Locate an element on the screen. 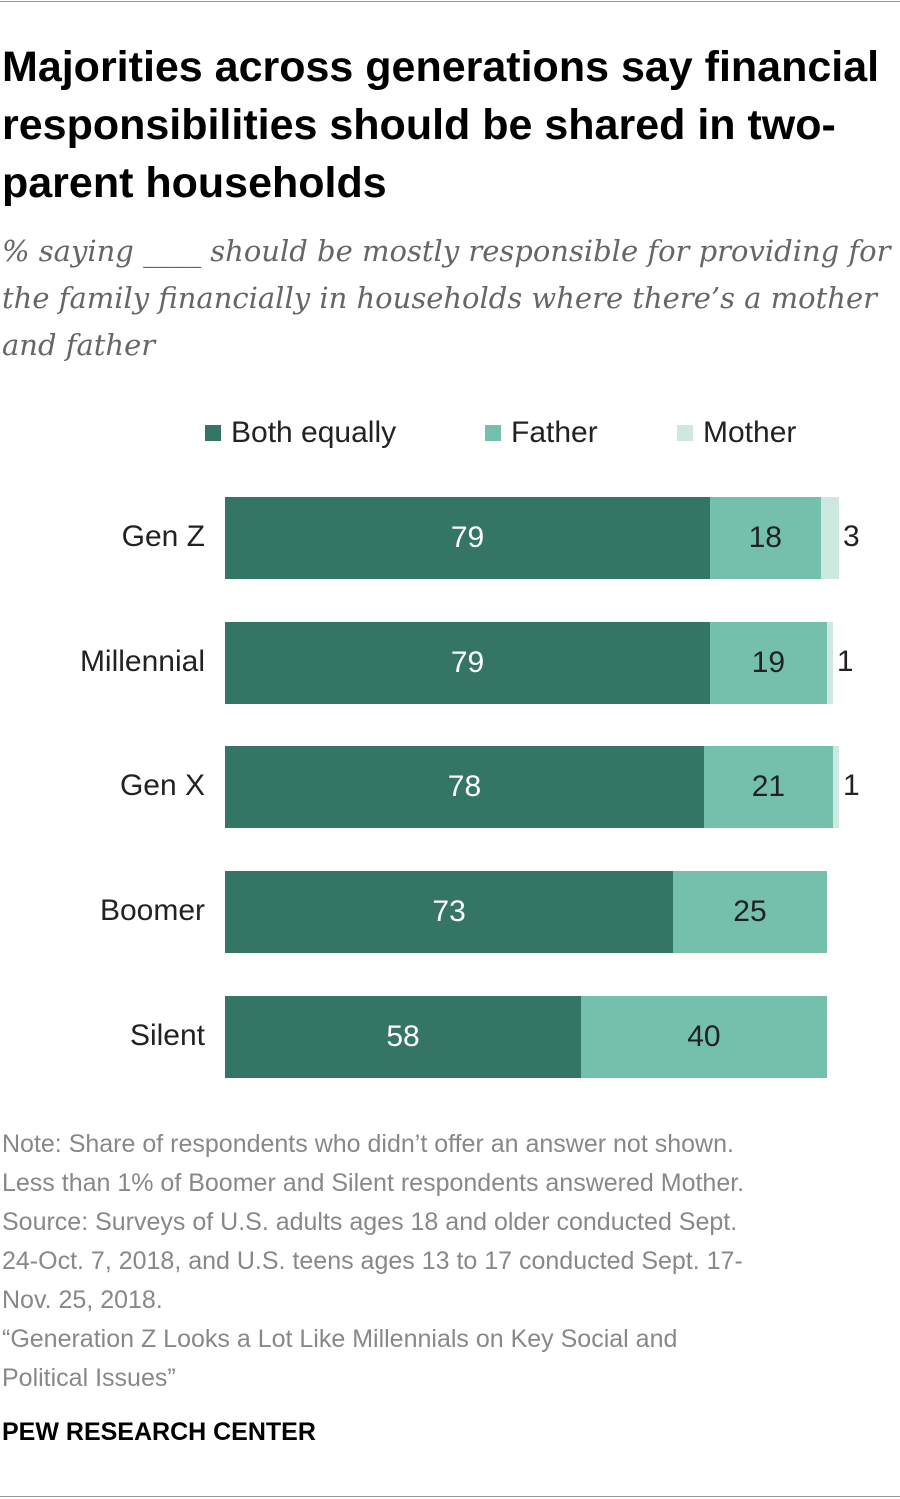 This screenshot has width=900, height=1499. bar-segment: 78 is located at coordinates (464, 787).